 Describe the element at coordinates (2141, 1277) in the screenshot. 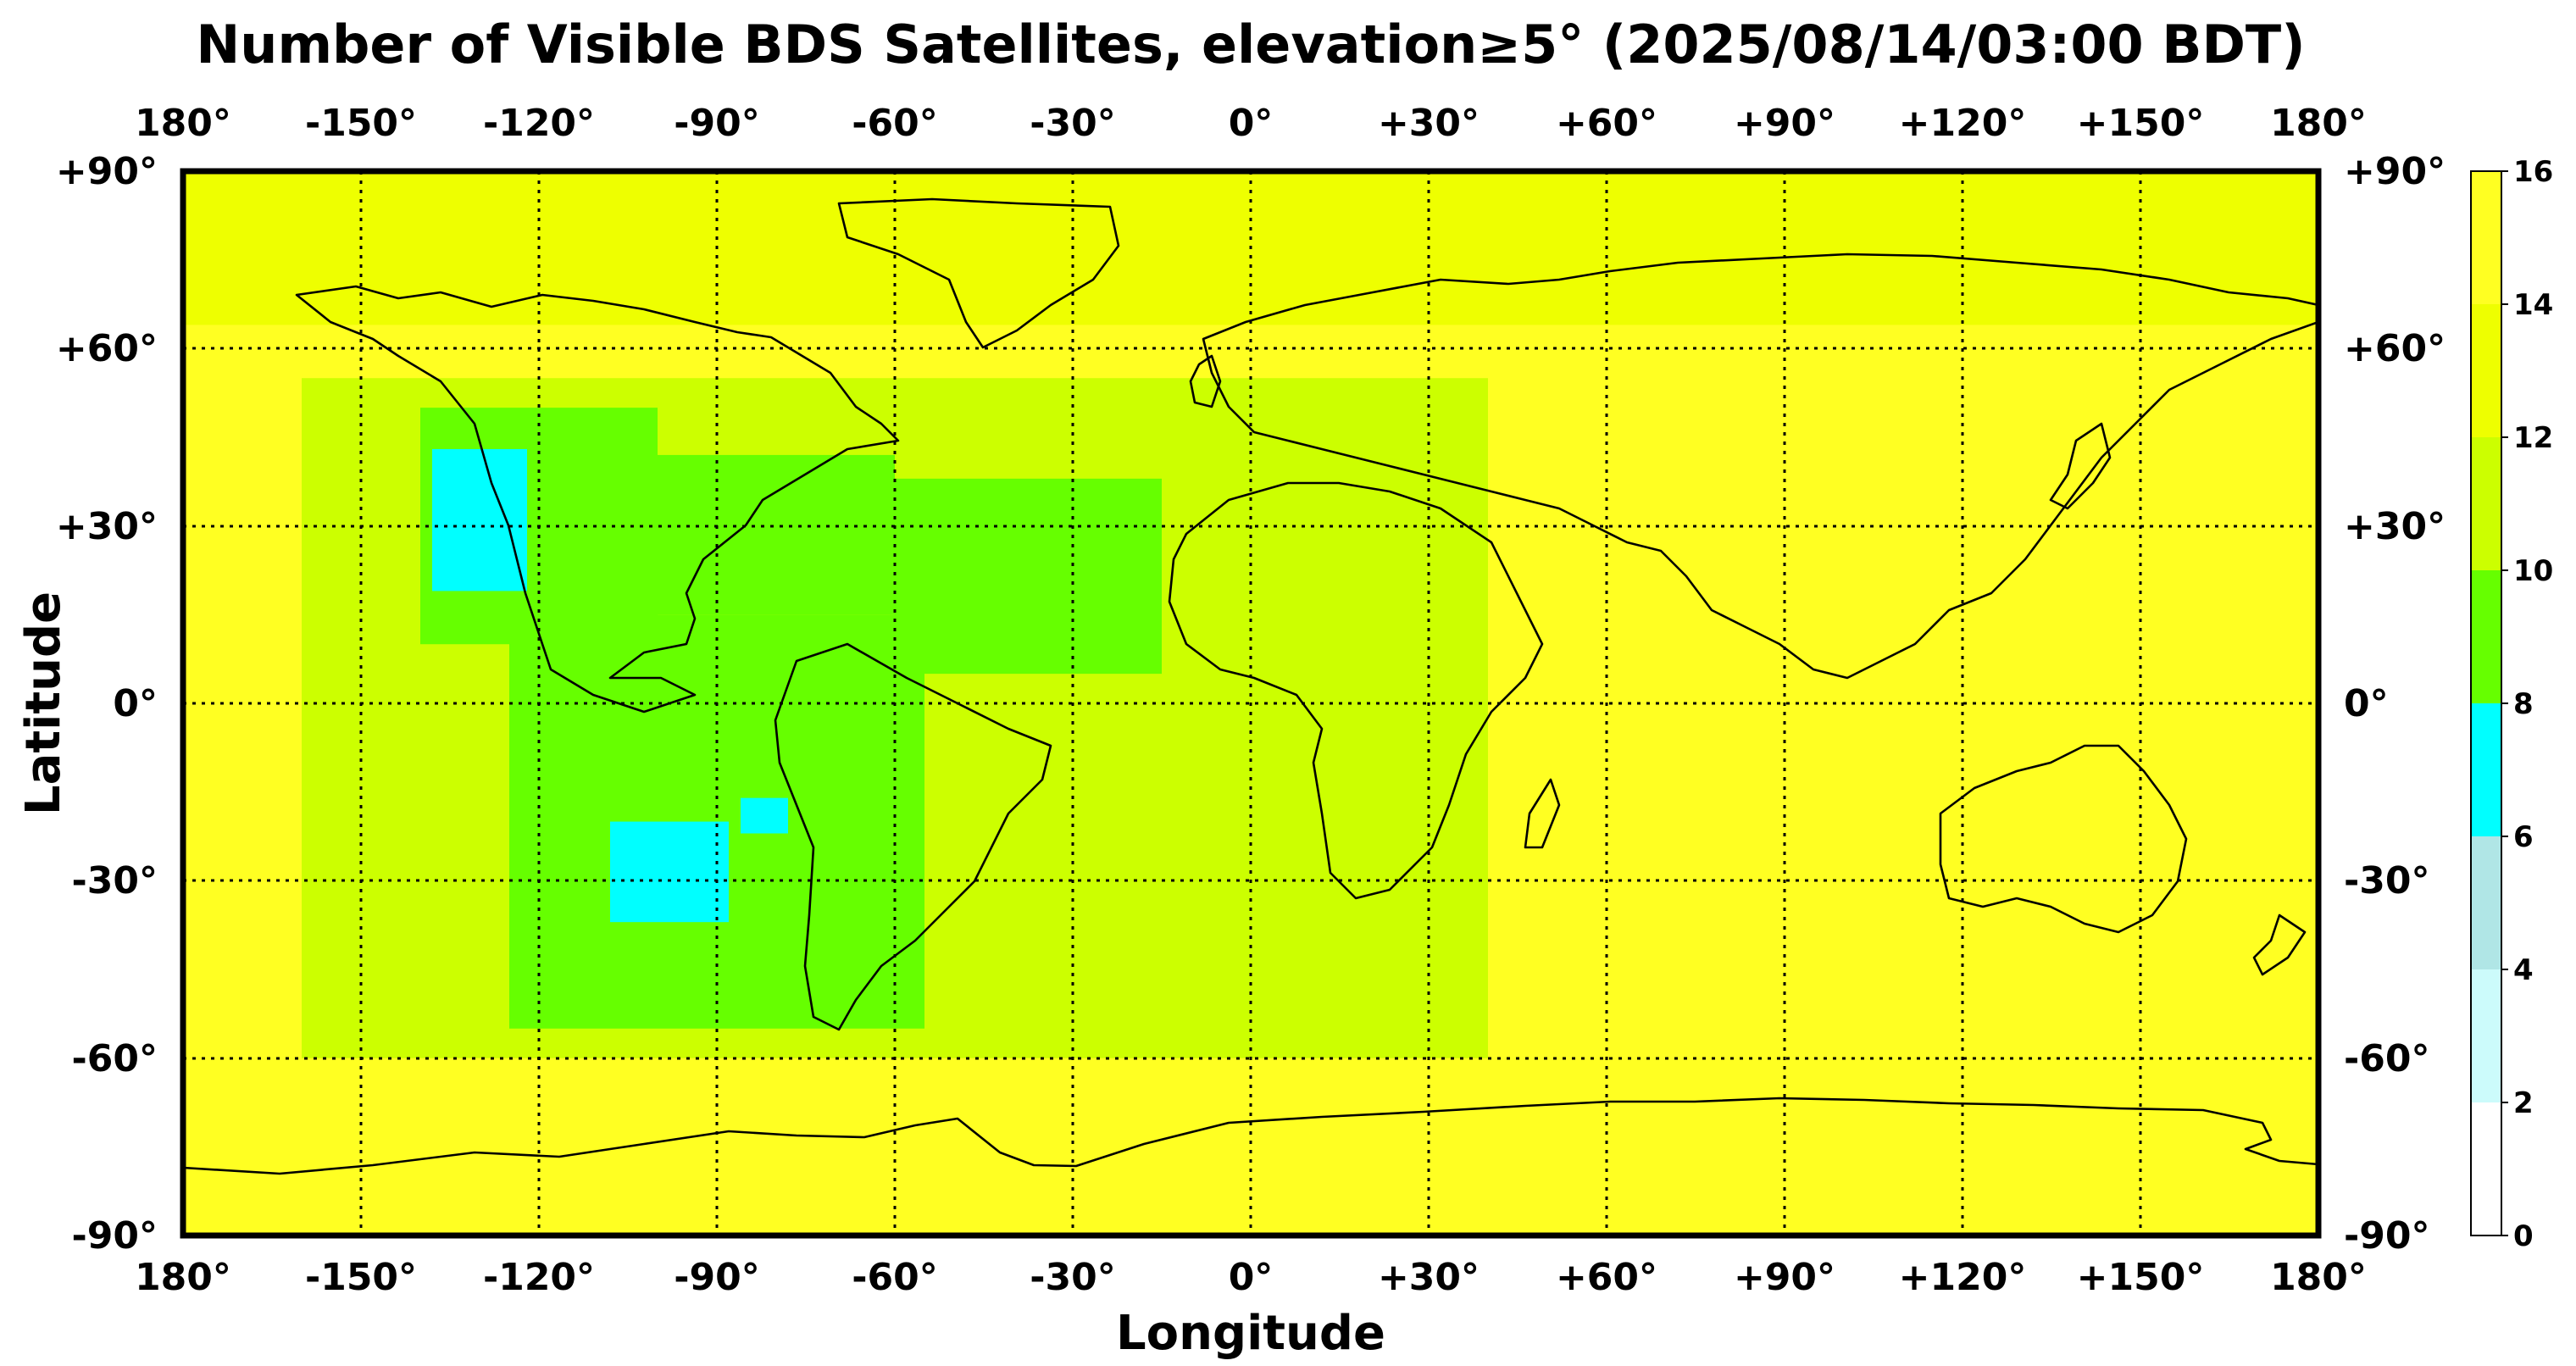

I see `bottom-tick-label: +150°` at that location.